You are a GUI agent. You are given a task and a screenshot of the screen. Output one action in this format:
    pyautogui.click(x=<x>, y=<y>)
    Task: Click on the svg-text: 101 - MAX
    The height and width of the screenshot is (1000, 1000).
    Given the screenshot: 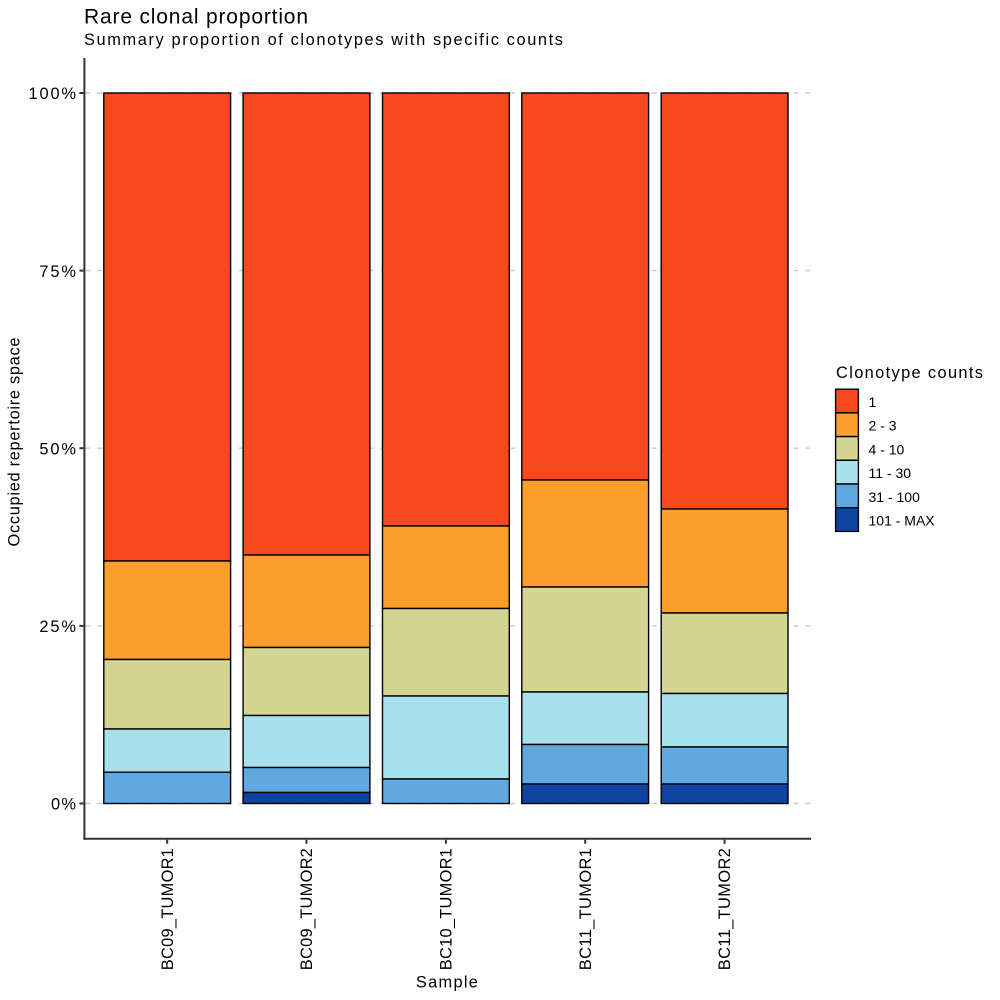 What is the action you would take?
    pyautogui.click(x=902, y=521)
    